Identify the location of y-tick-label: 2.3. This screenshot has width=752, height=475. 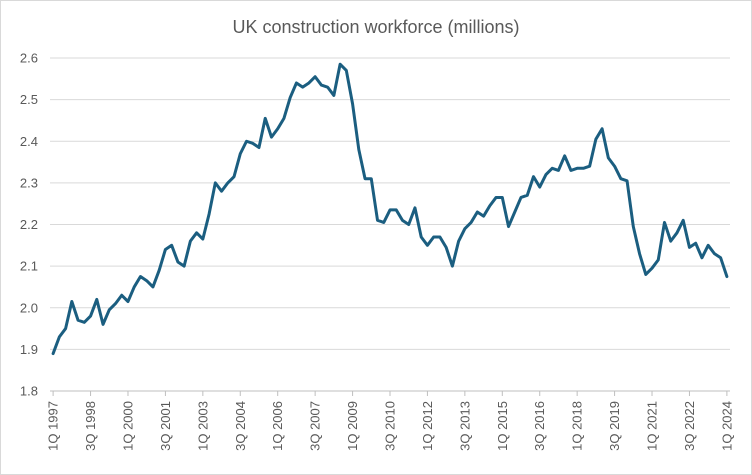
(29, 182).